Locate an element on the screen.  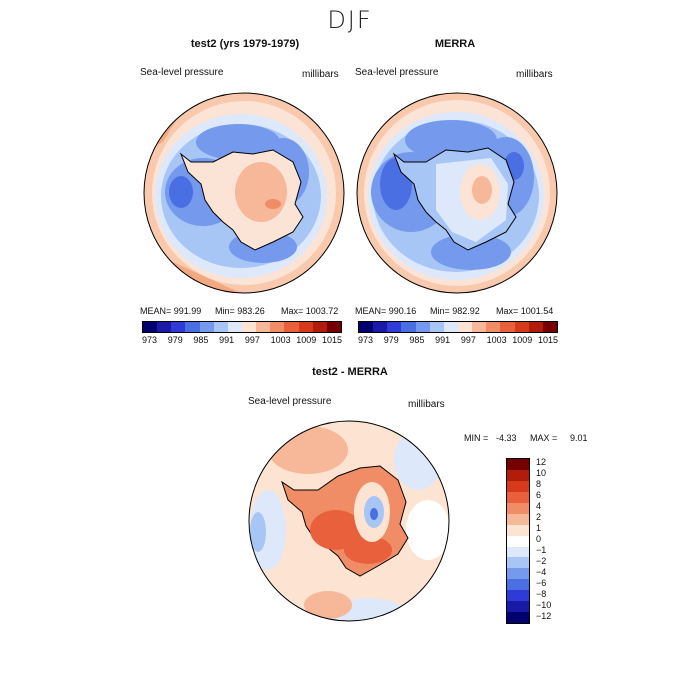
right-colorbar-ticks: 973 979 985 991 997 1003 1009 1015 is located at coordinates (458, 341).